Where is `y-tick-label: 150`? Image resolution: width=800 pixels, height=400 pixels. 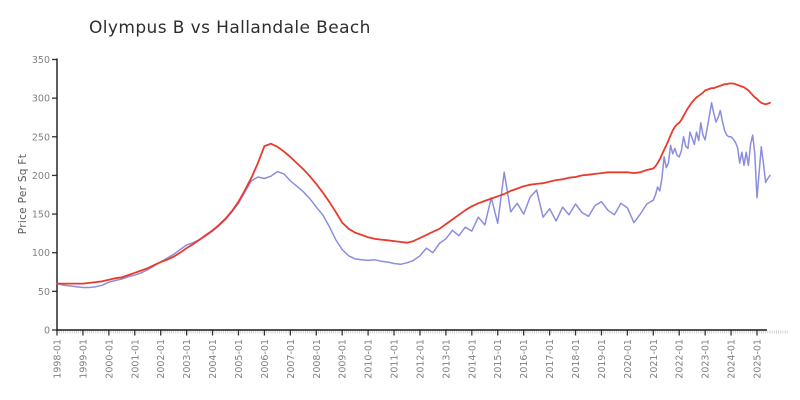 y-tick-label: 150 is located at coordinates (41, 215).